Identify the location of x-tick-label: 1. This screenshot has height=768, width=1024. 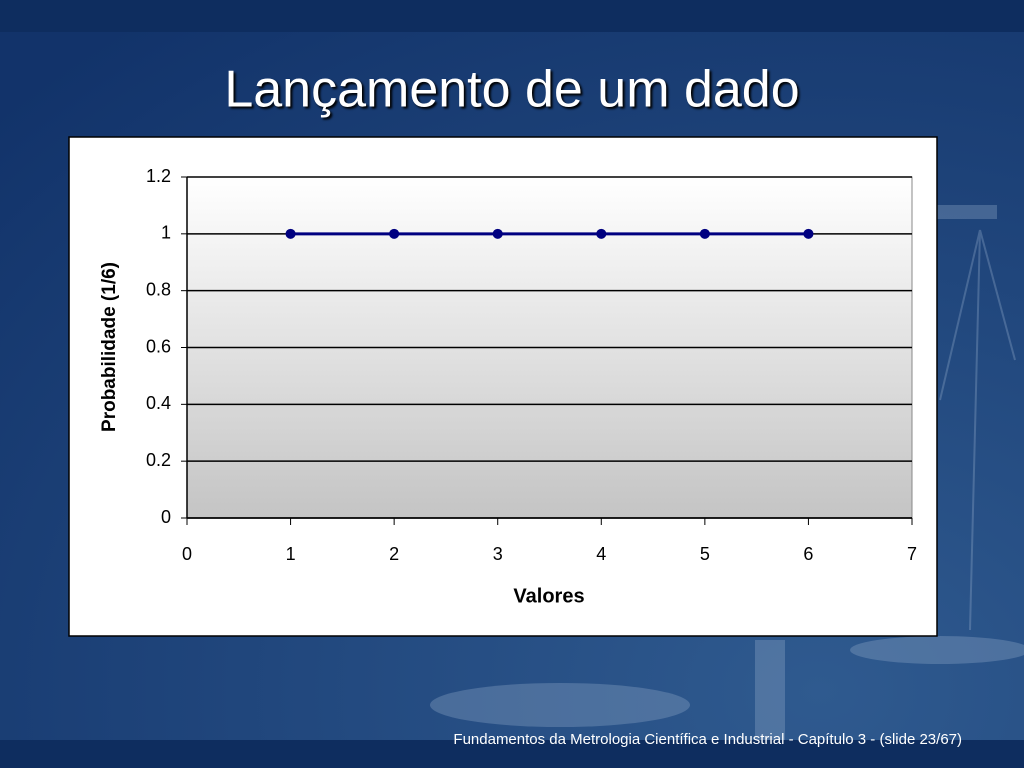
(291, 554).